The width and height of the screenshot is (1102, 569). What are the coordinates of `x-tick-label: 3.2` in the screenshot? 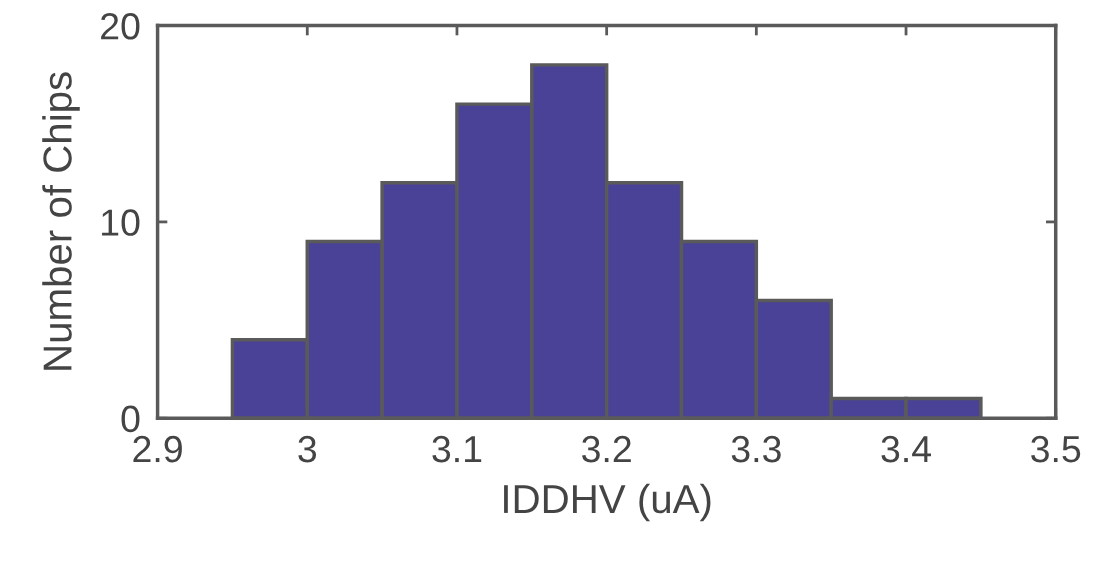 It's located at (606, 449).